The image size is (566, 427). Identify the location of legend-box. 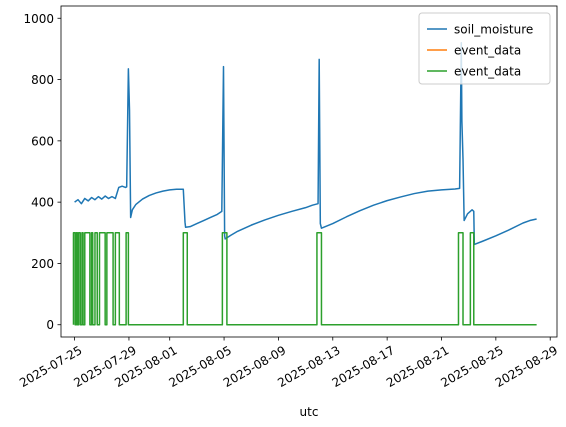
(484, 48).